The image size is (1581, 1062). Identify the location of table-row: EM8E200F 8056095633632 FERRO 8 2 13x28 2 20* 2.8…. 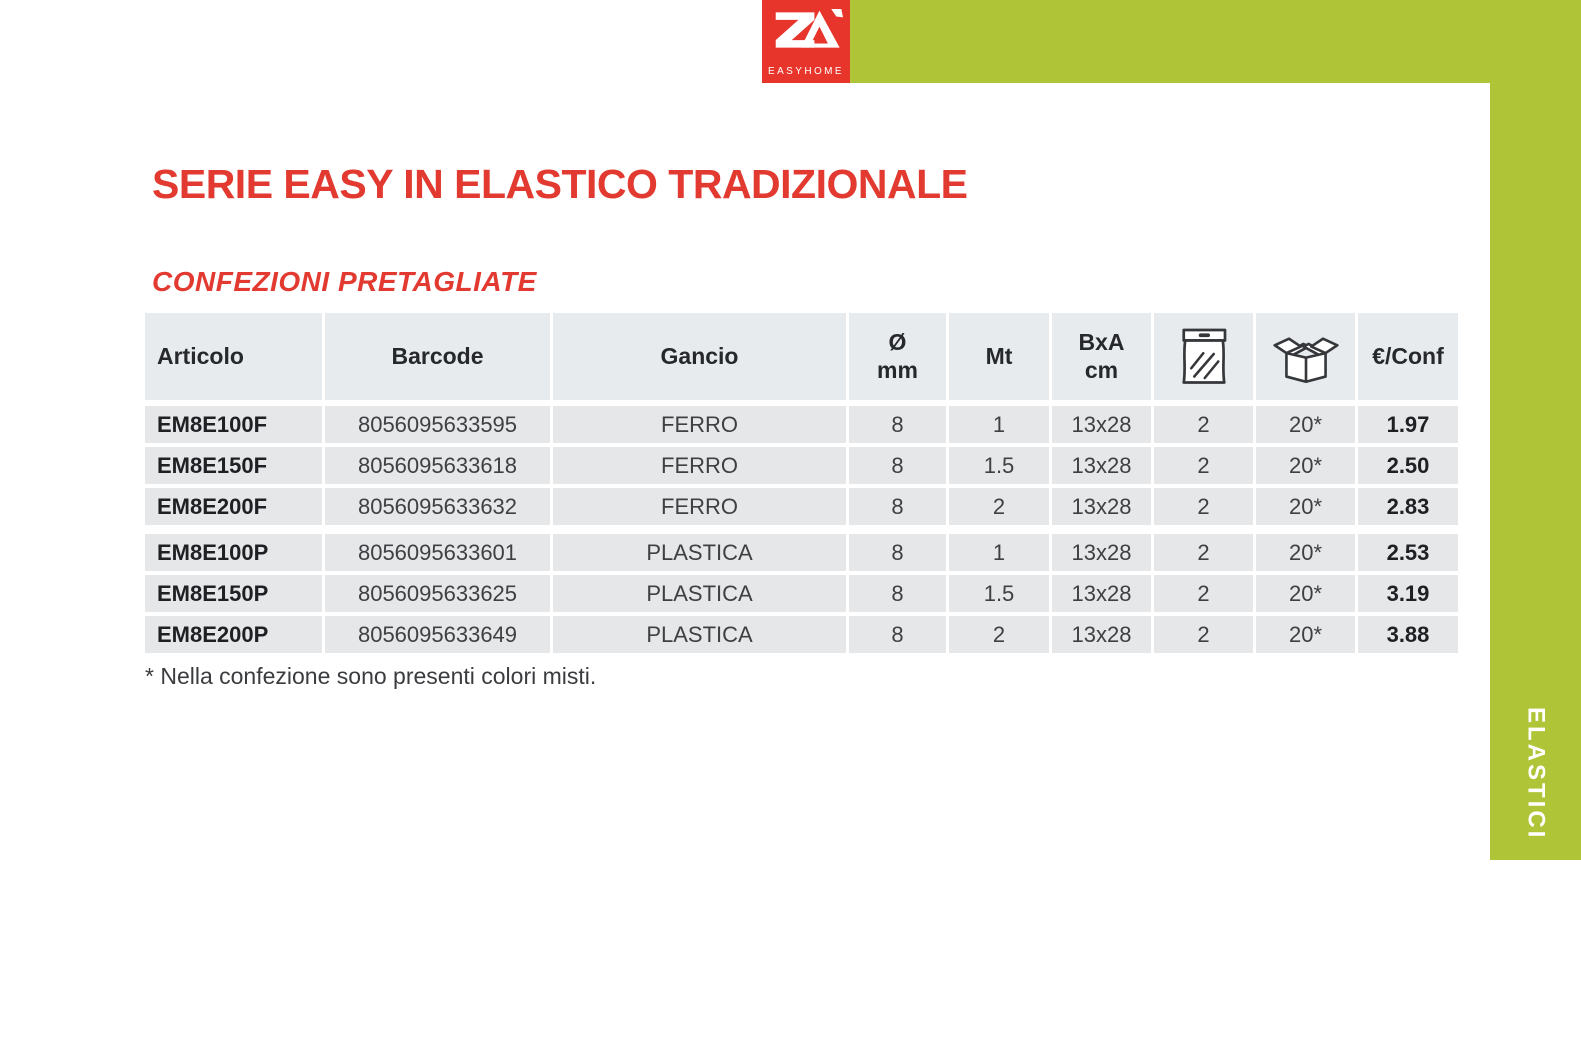
(801, 506).